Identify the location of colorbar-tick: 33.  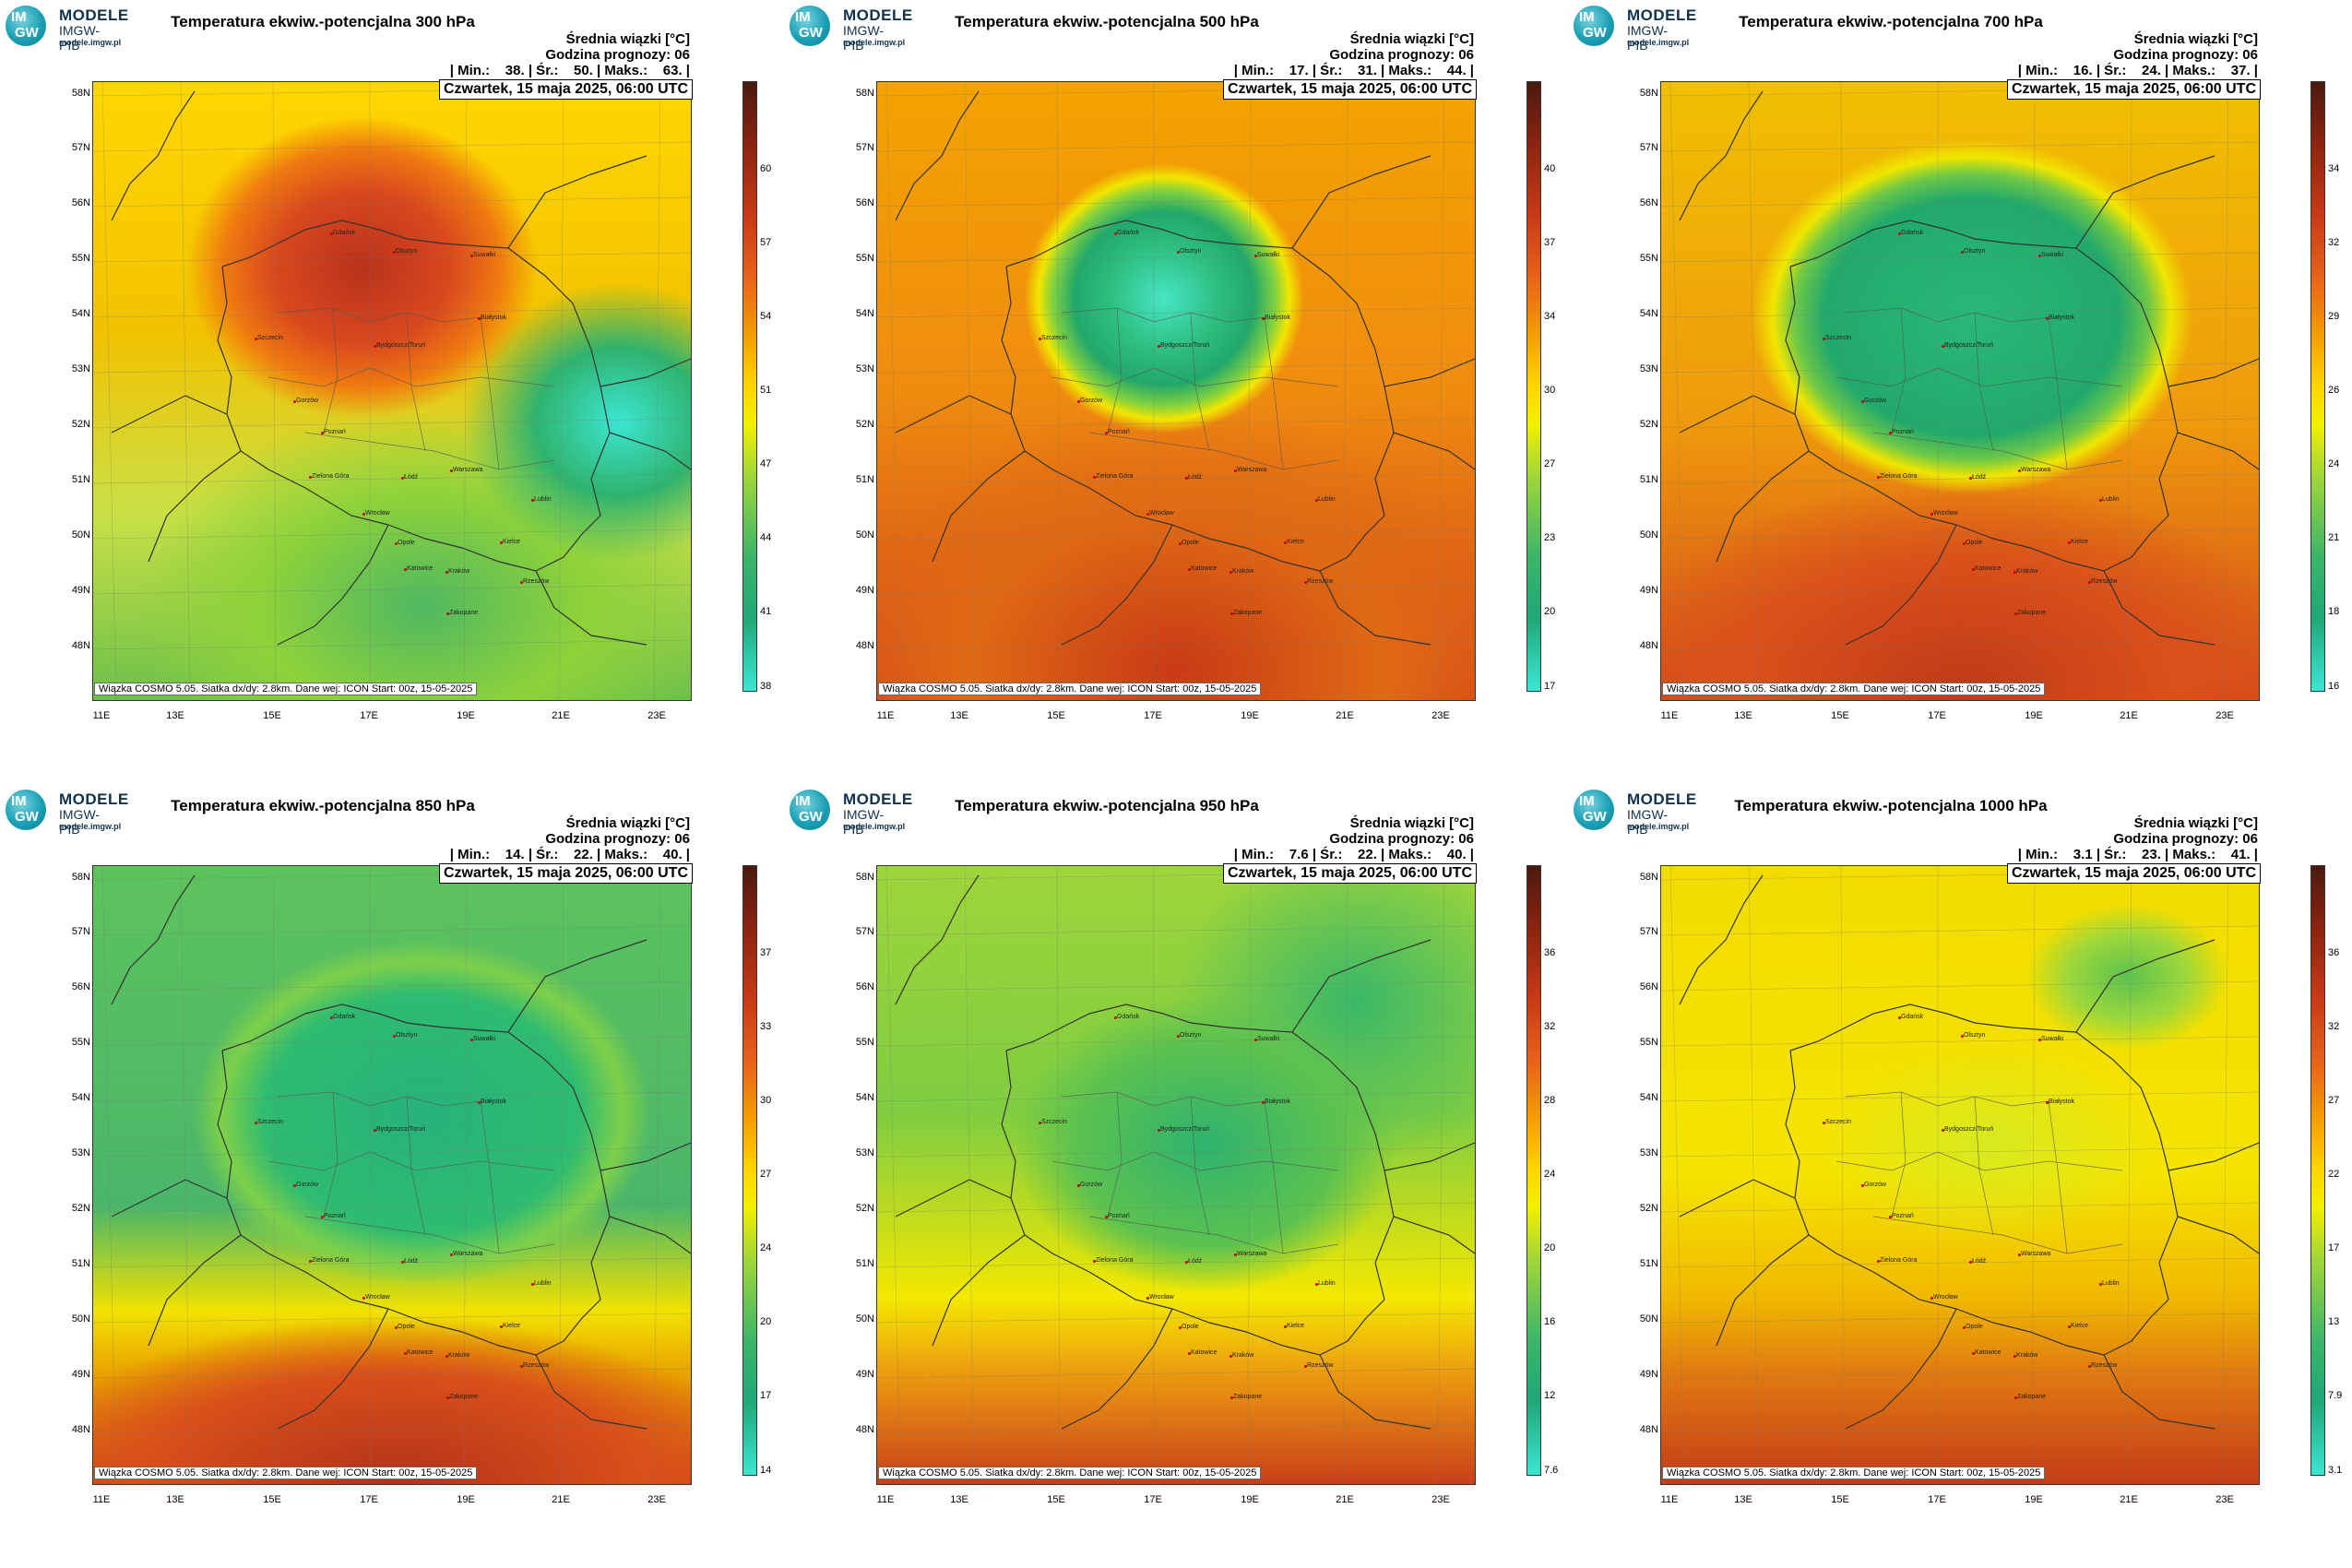
(766, 1026).